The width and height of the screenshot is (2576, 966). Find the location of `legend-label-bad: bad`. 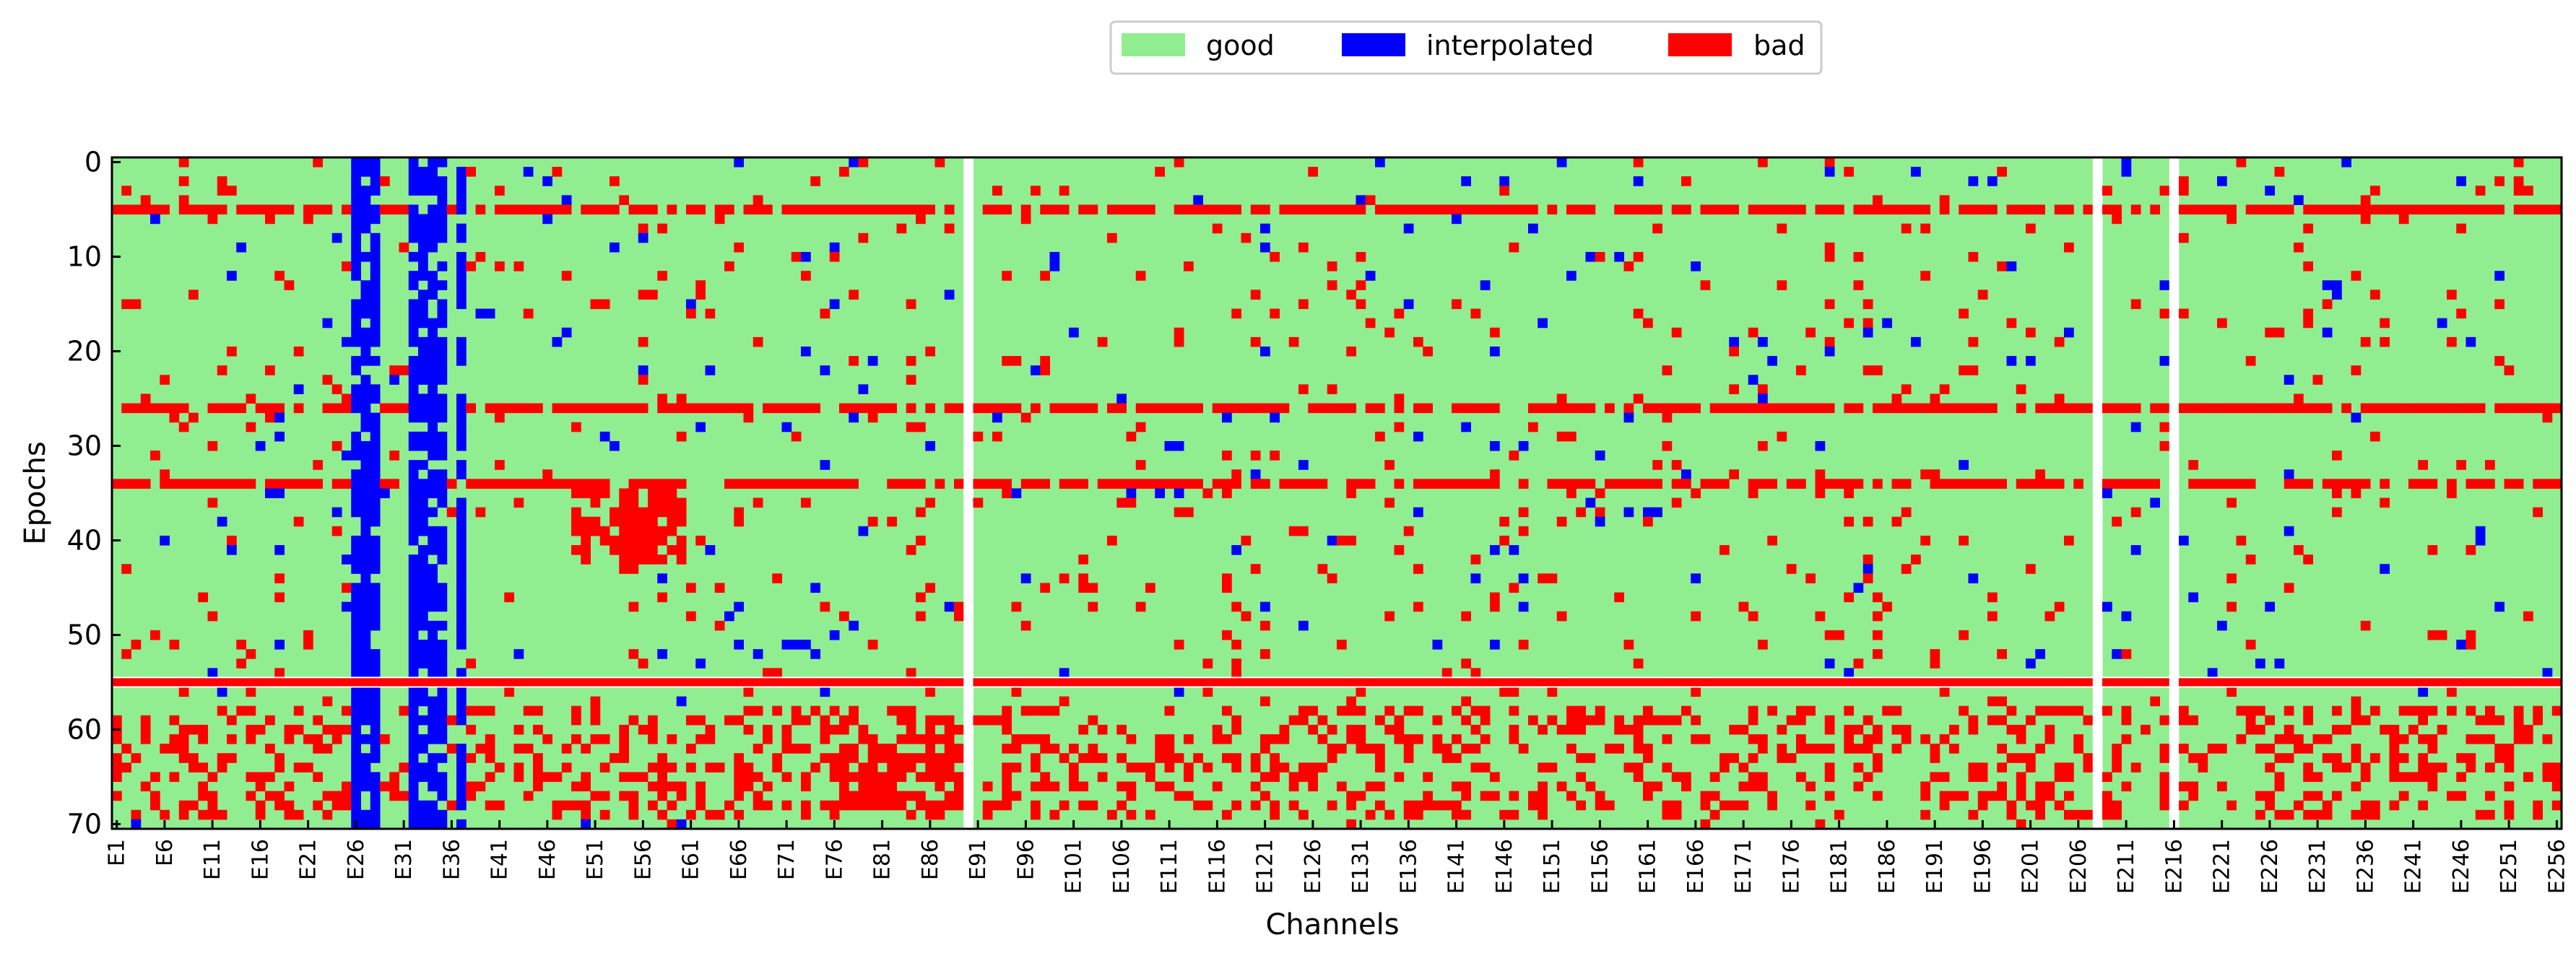

legend-label-bad: bad is located at coordinates (1779, 45).